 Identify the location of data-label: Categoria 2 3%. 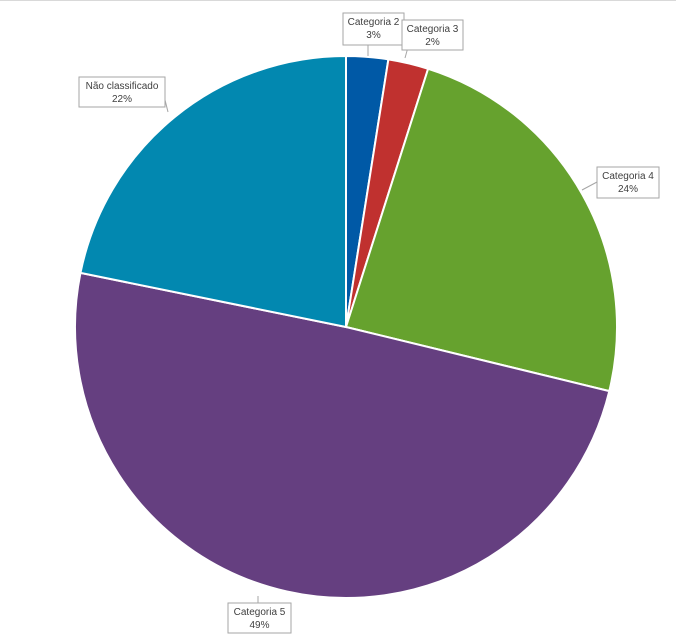
(373, 29).